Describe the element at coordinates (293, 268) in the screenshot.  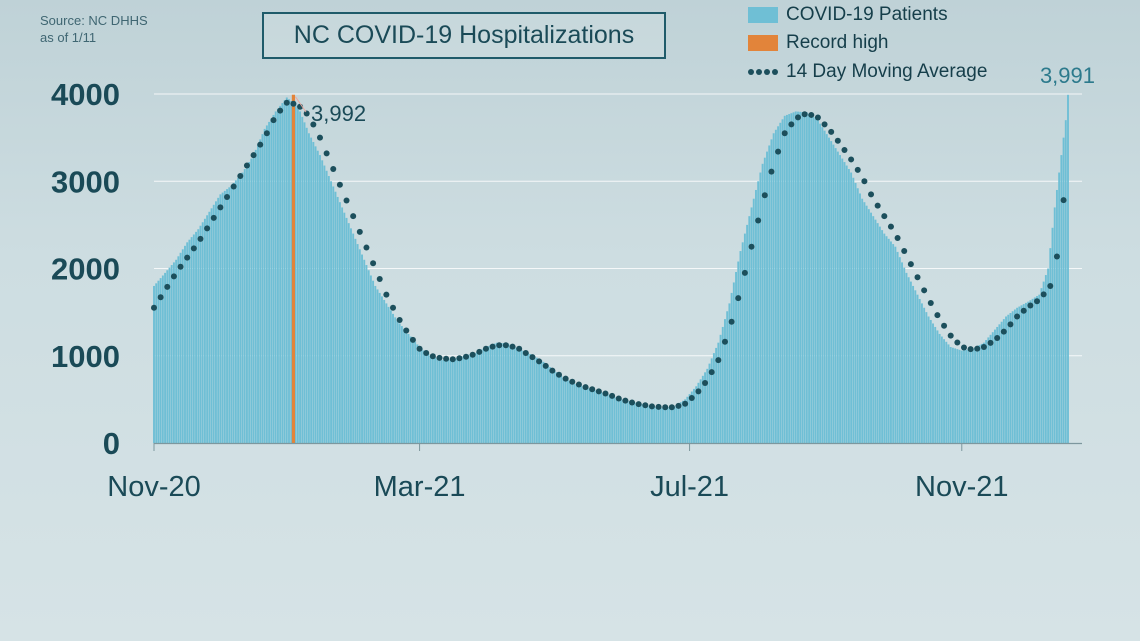
I see `record-high-bar` at that location.